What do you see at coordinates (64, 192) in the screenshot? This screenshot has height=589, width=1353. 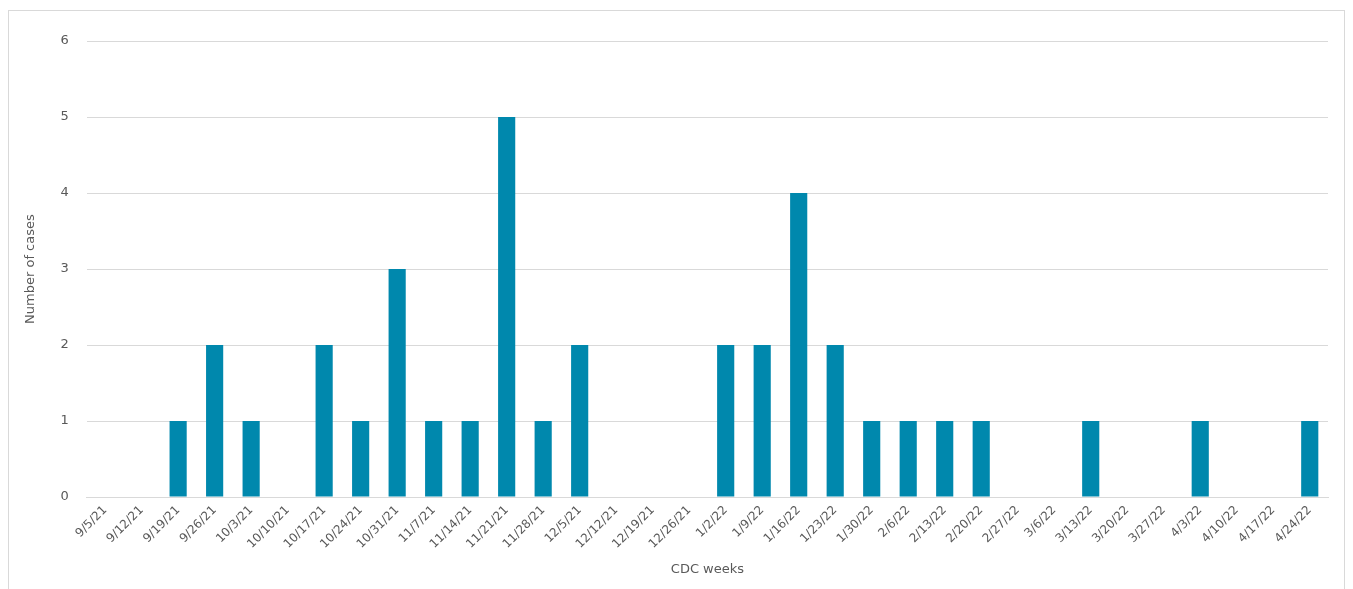 I see `y-tick-label: 4` at bounding box center [64, 192].